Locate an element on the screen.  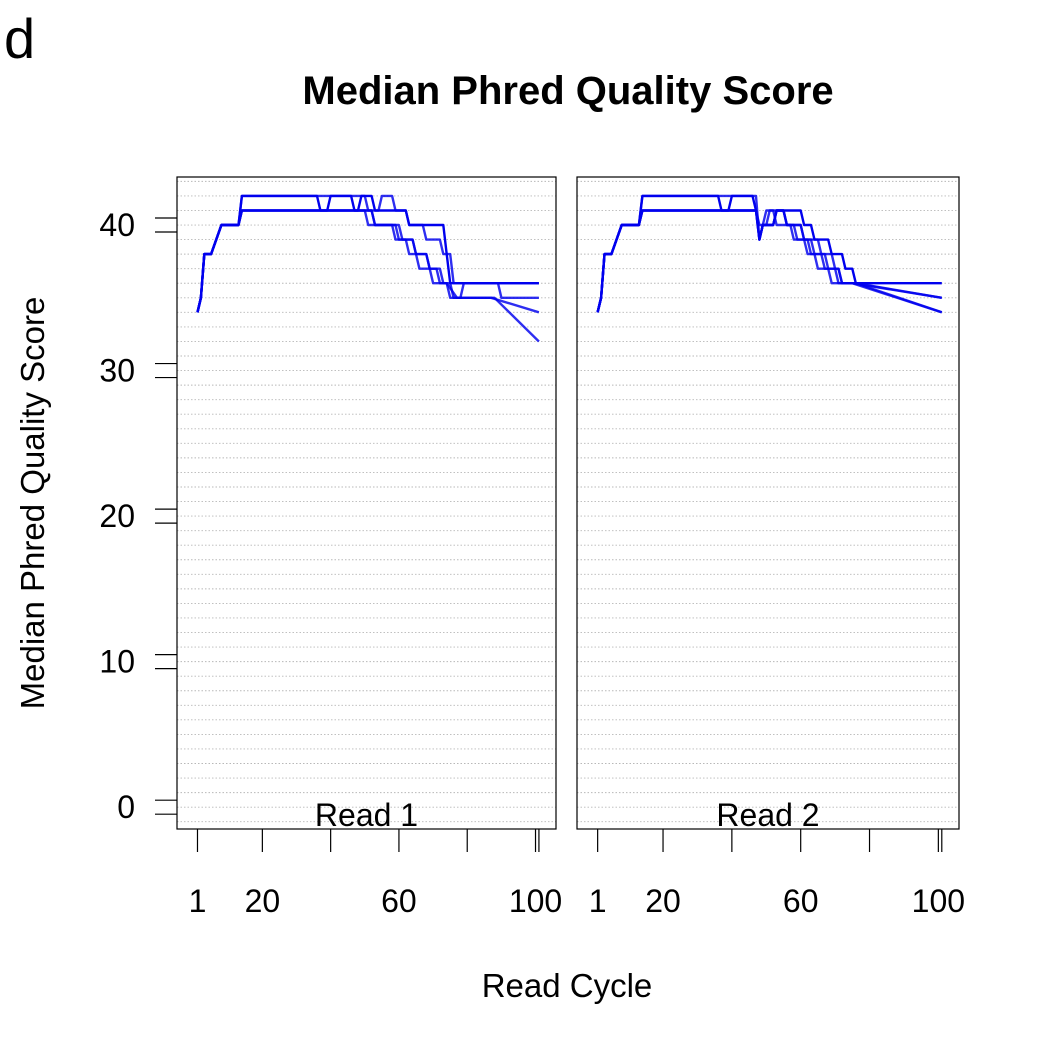
chart-title: Median Phred Quality Score is located at coordinates (567, 91).